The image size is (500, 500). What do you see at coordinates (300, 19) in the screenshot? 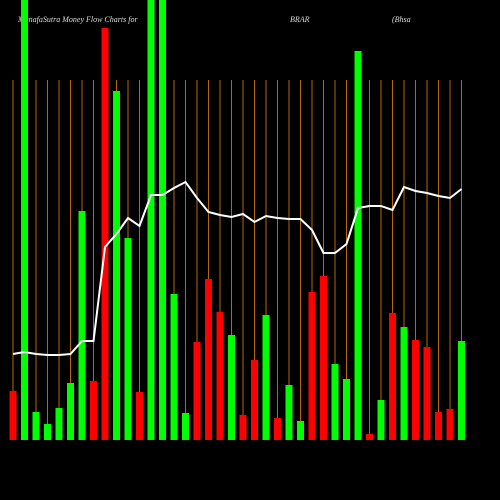
I see `chart-ticker: BRAR` at bounding box center [300, 19].